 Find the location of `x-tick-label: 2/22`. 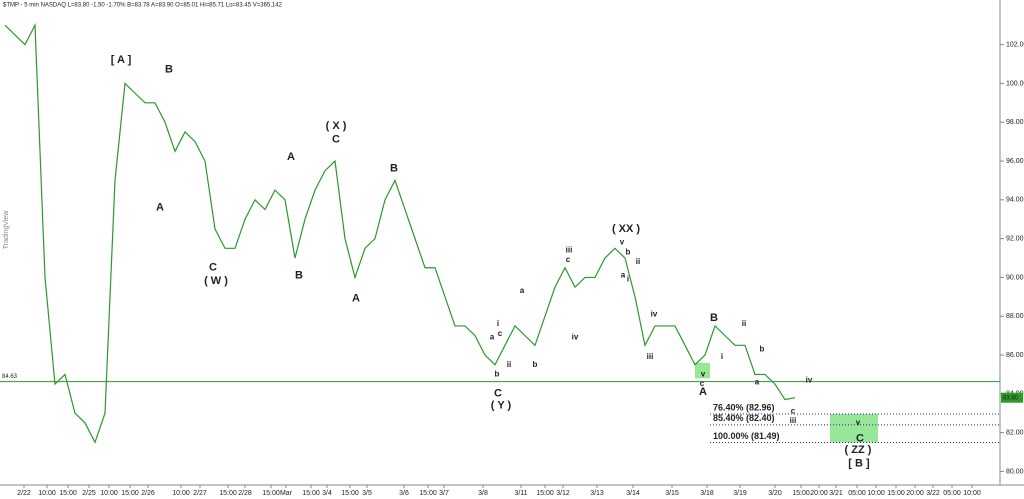

x-tick-label: 2/22 is located at coordinates (24, 493).